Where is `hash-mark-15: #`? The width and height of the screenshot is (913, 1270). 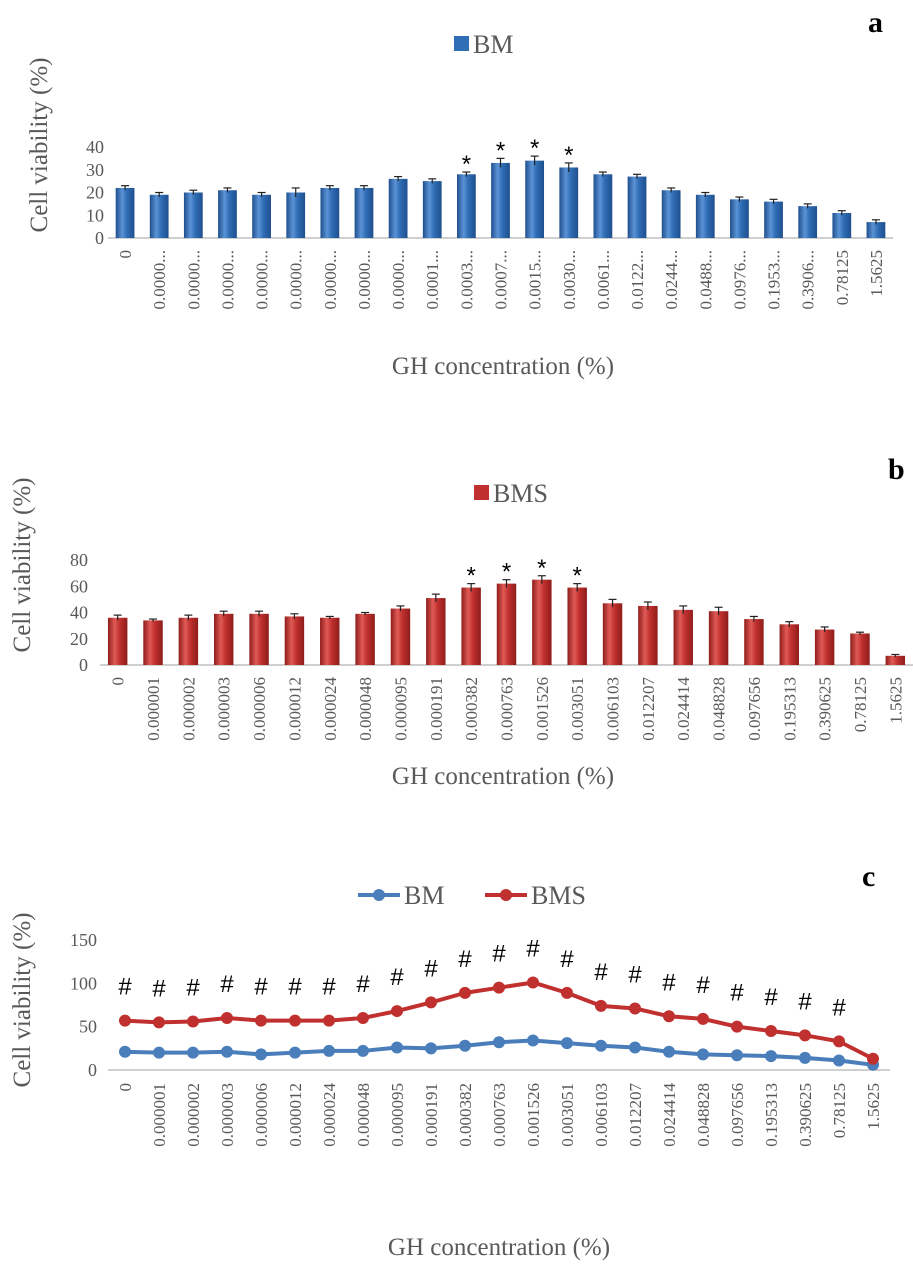 hash-mark-15: # is located at coordinates (635, 974).